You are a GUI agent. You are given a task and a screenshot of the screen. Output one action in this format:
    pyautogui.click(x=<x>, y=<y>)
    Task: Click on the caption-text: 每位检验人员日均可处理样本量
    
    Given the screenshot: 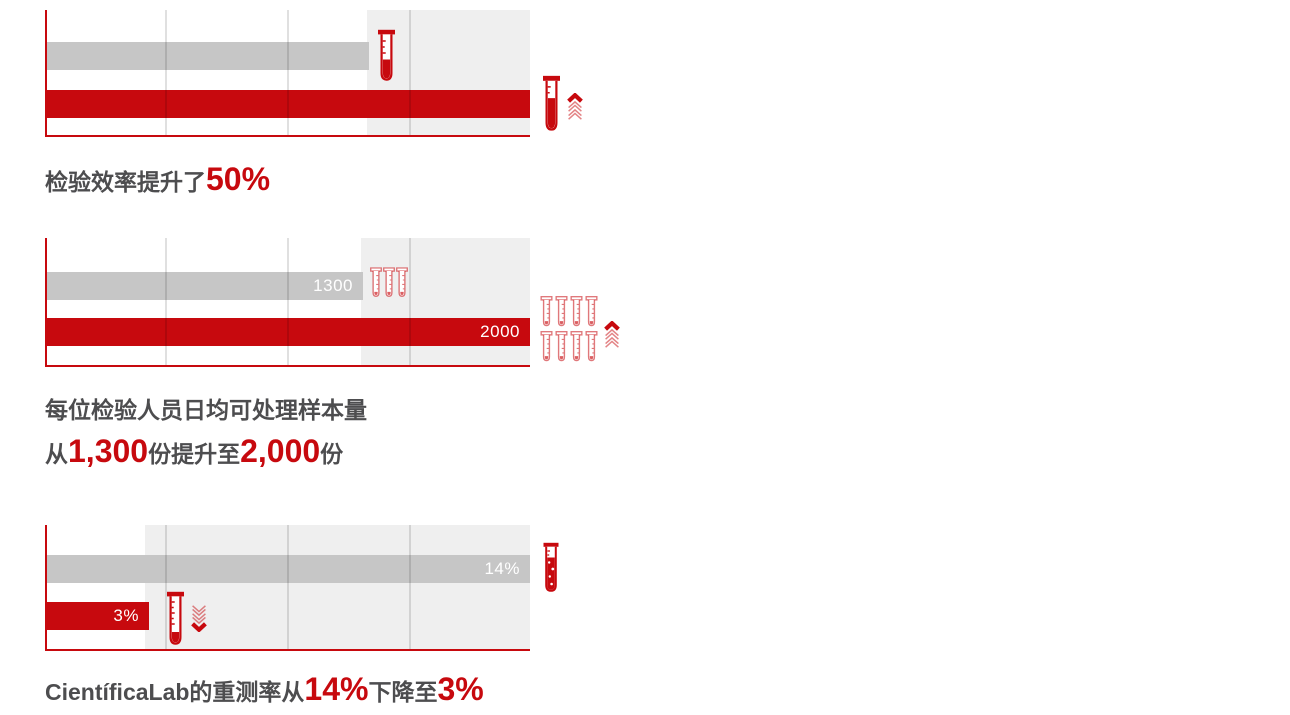 What is the action you would take?
    pyautogui.click(x=206, y=410)
    